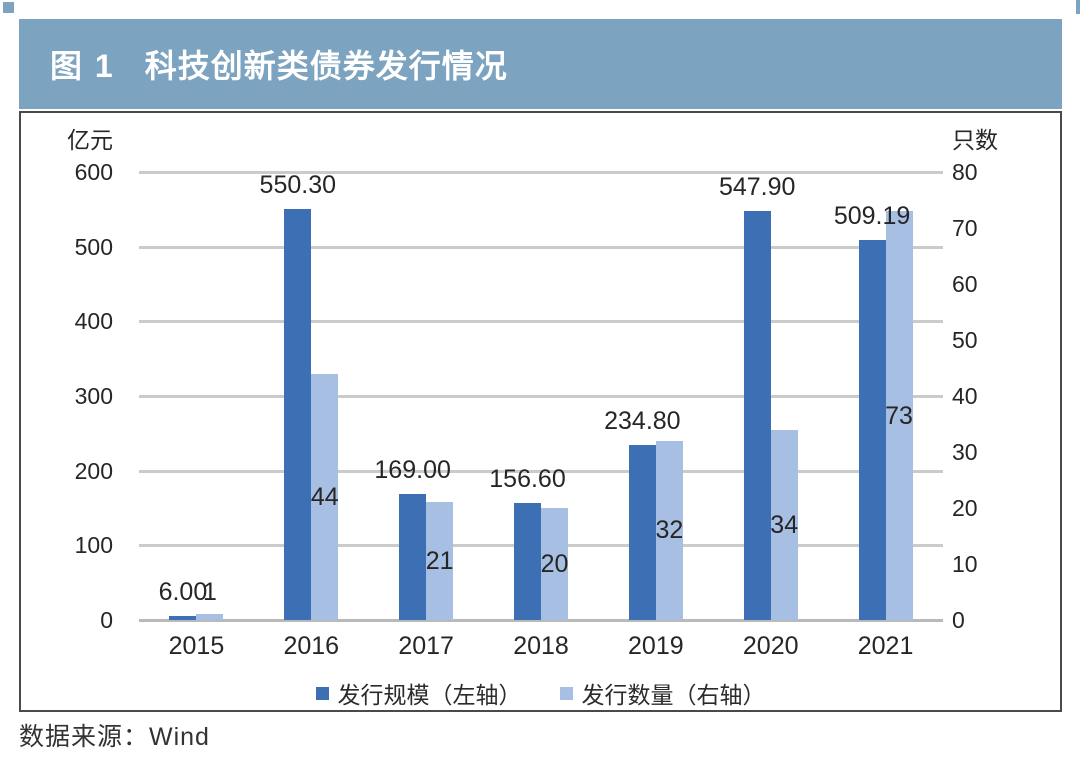 The image size is (1080, 759). Describe the element at coordinates (656, 646) in the screenshot. I see `x-axis-label-2019: 2019` at that location.